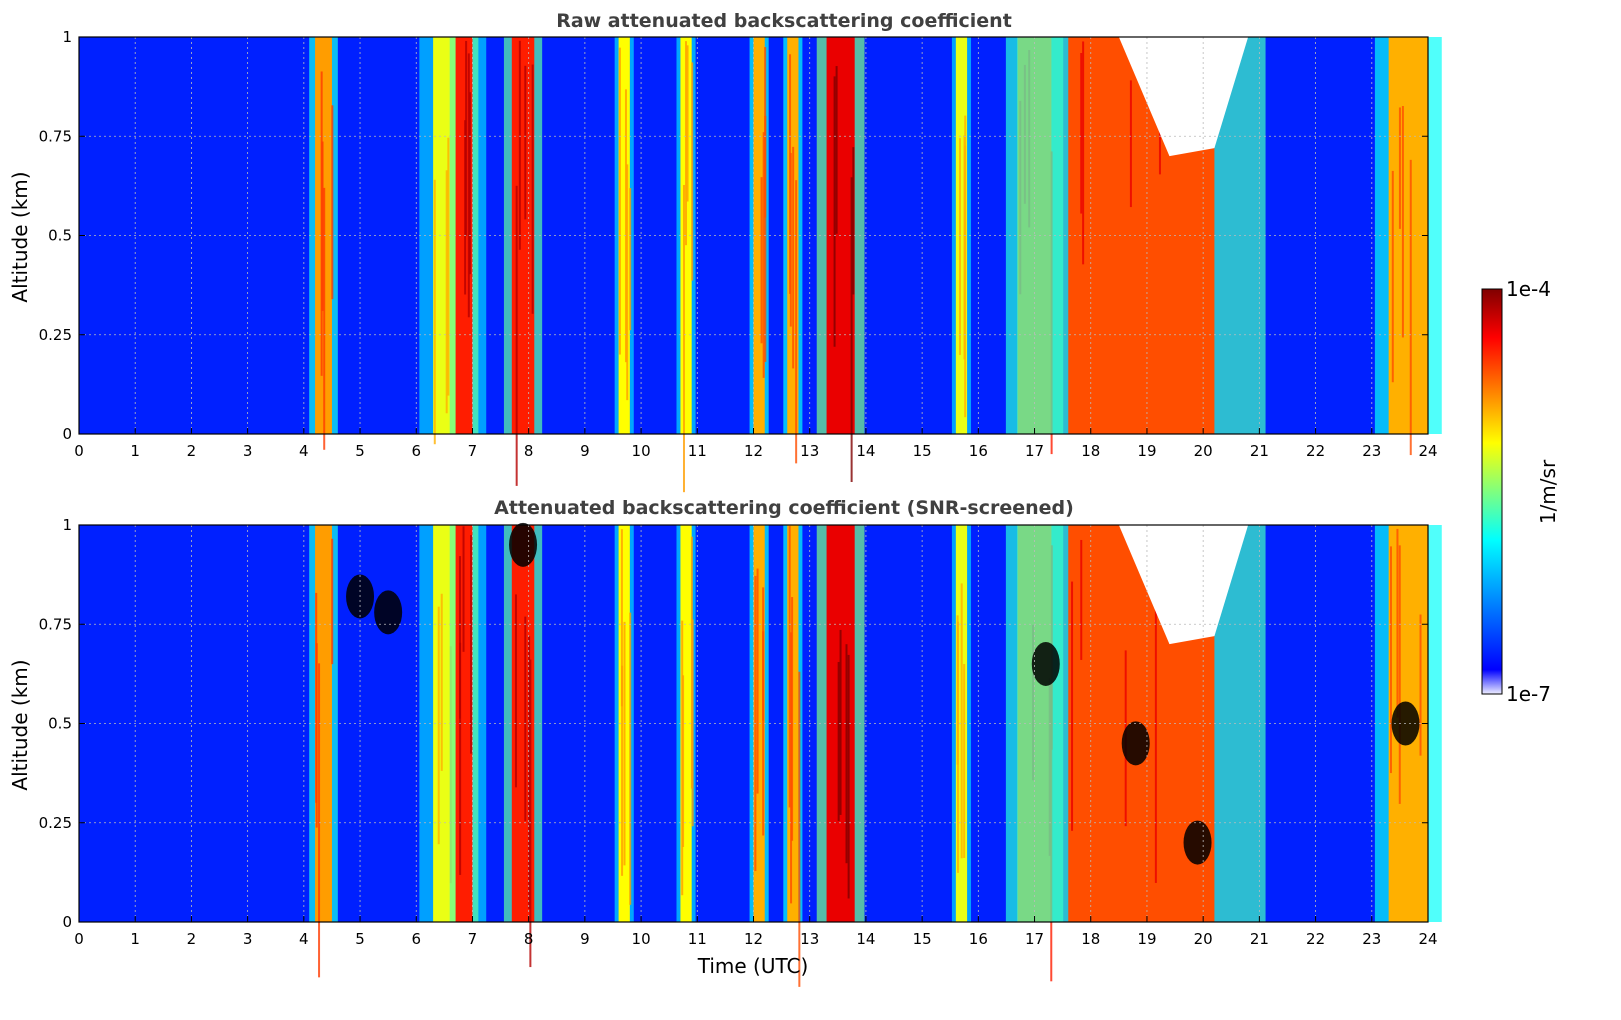 Image resolution: width=1621 pixels, height=1020 pixels. Describe the element at coordinates (1183, 97) in the screenshot. I see `heatmap-clear-region` at that location.